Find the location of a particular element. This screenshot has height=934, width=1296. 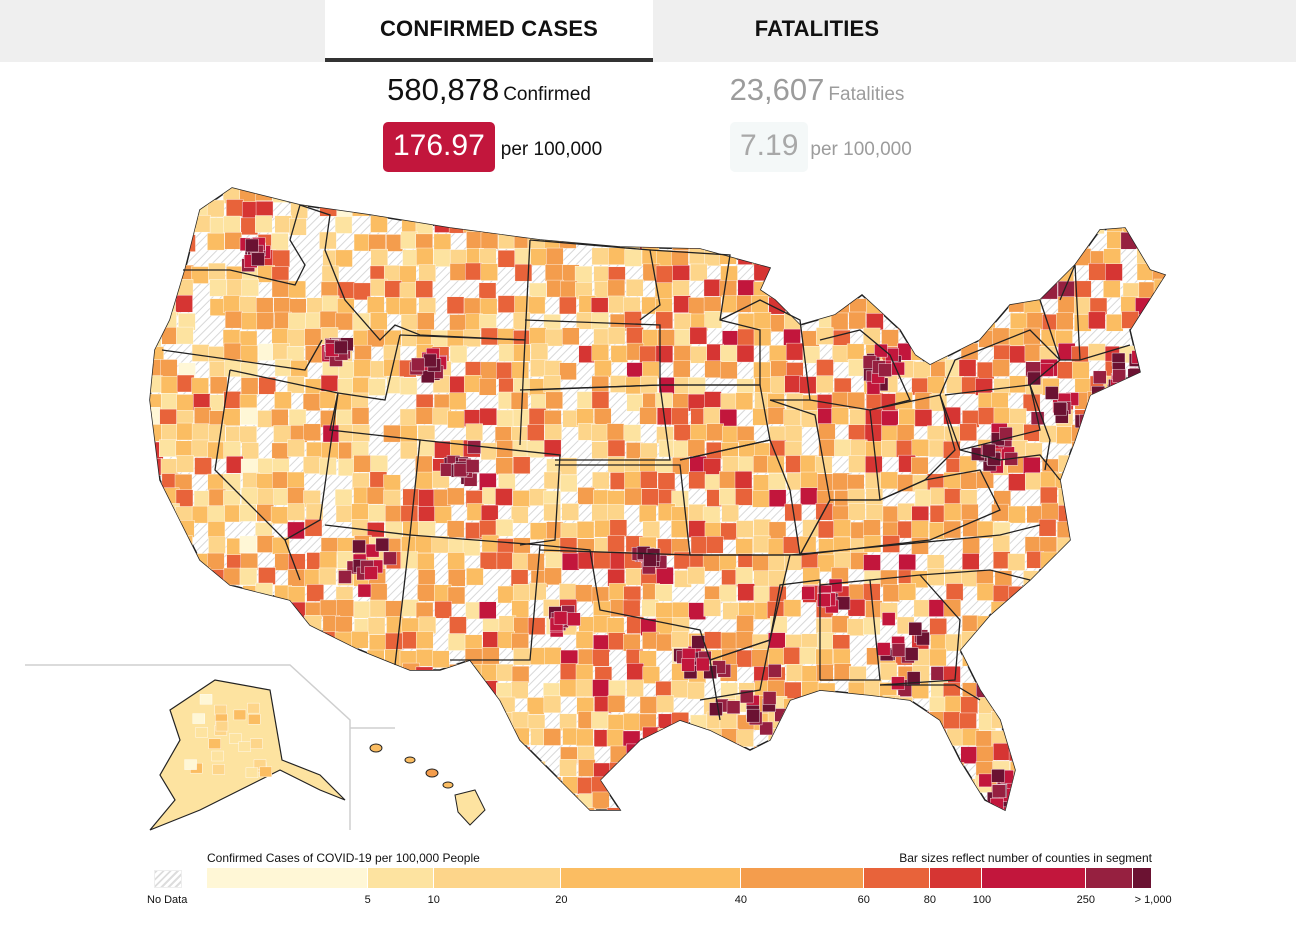

confirmed-total: 580,878 Confirmed is located at coordinates (489, 90).